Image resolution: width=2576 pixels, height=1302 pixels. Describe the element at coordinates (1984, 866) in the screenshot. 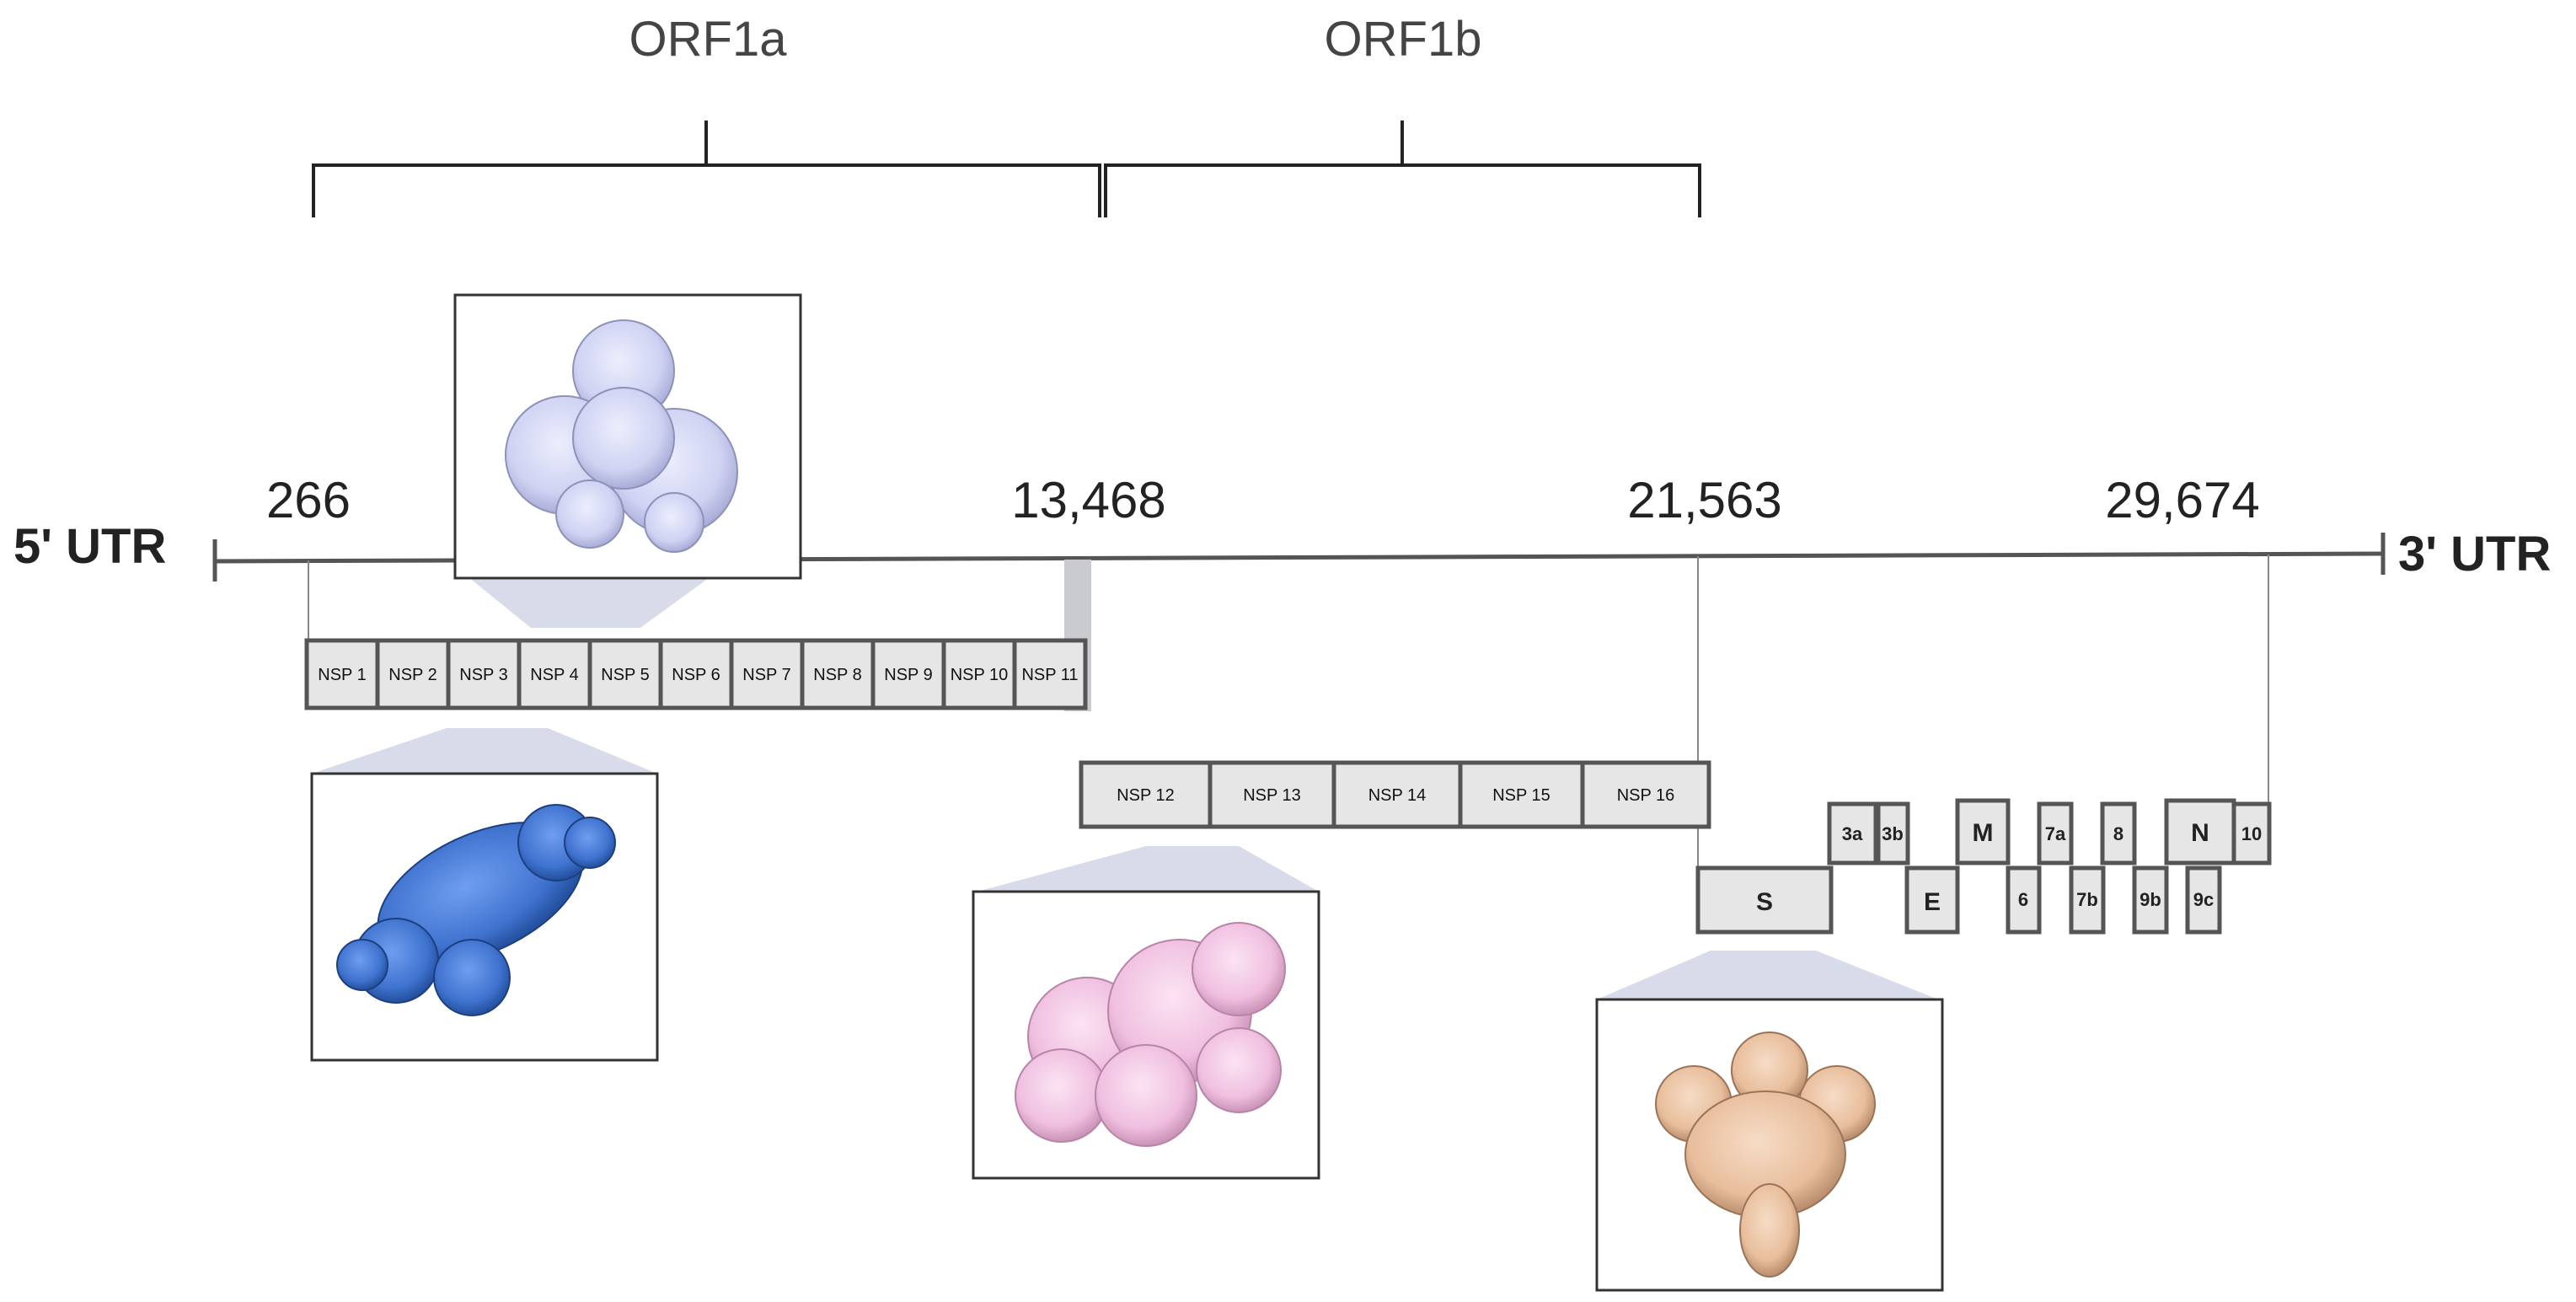

I see `structural-genes: S 3a 3b E M 6 7a 7b` at that location.